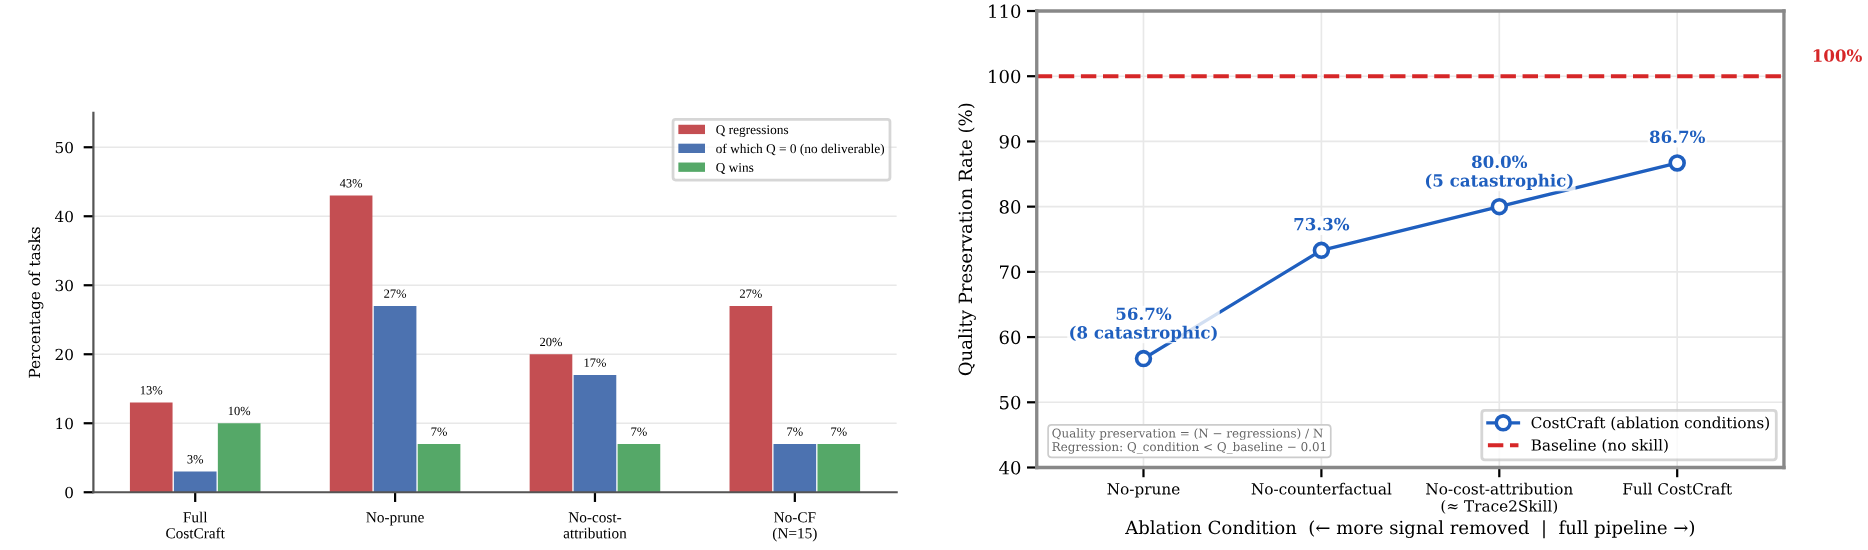  Describe the element at coordinates (1677, 137) in the screenshot. I see `data-label: 86.7%` at that location.